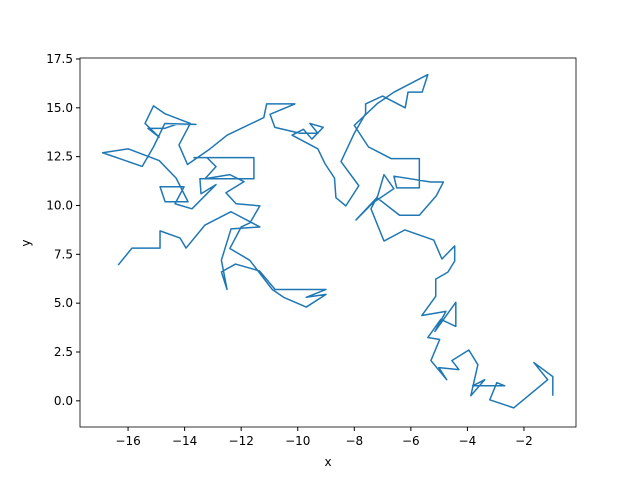 Image resolution: width=640 pixels, height=480 pixels. I want to click on y-tick-label: 0.0, so click(63, 401).